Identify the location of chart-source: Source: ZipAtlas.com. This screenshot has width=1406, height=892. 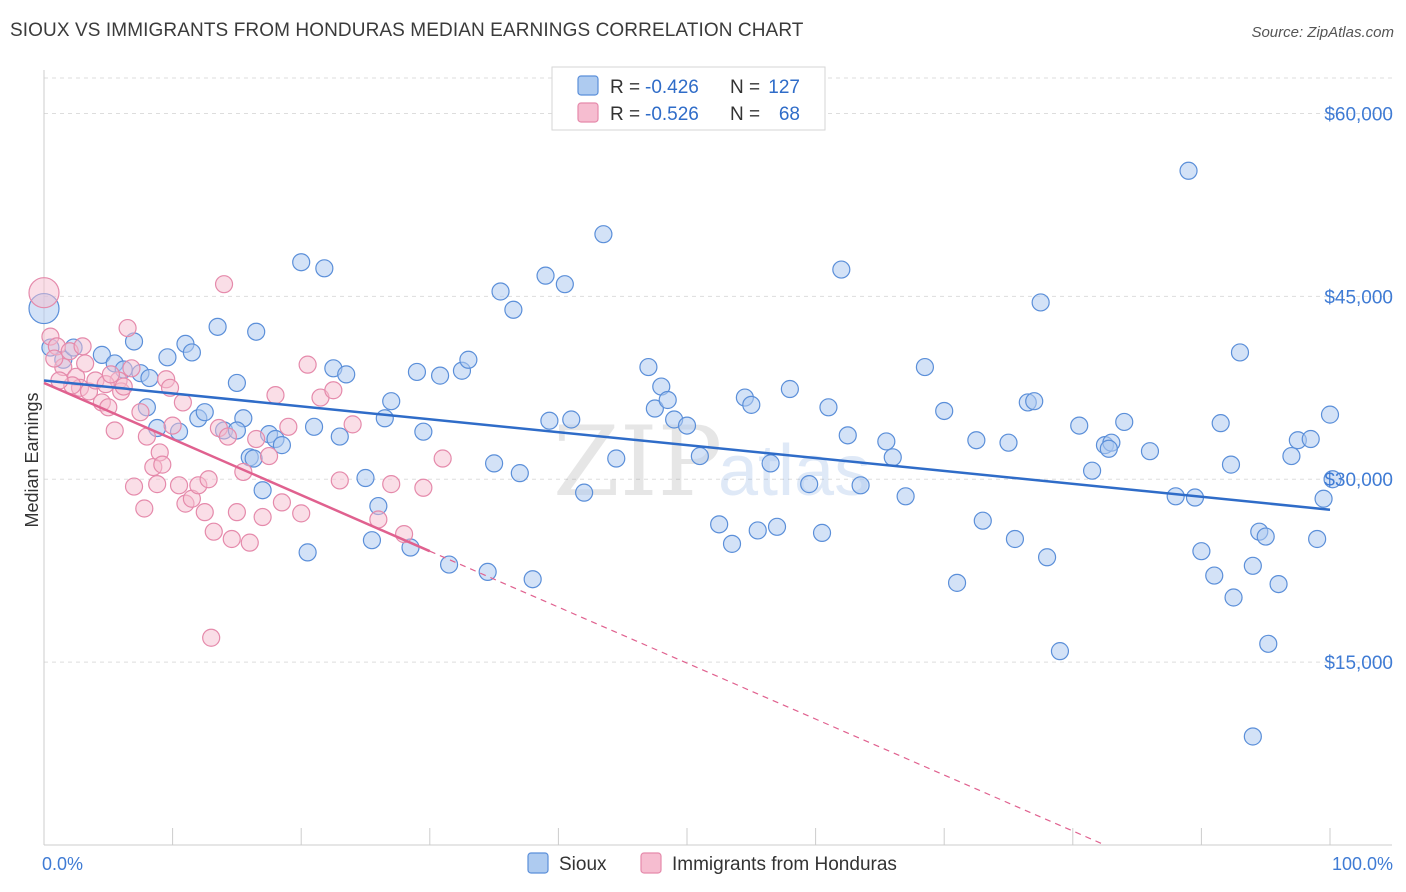
(1322, 32).